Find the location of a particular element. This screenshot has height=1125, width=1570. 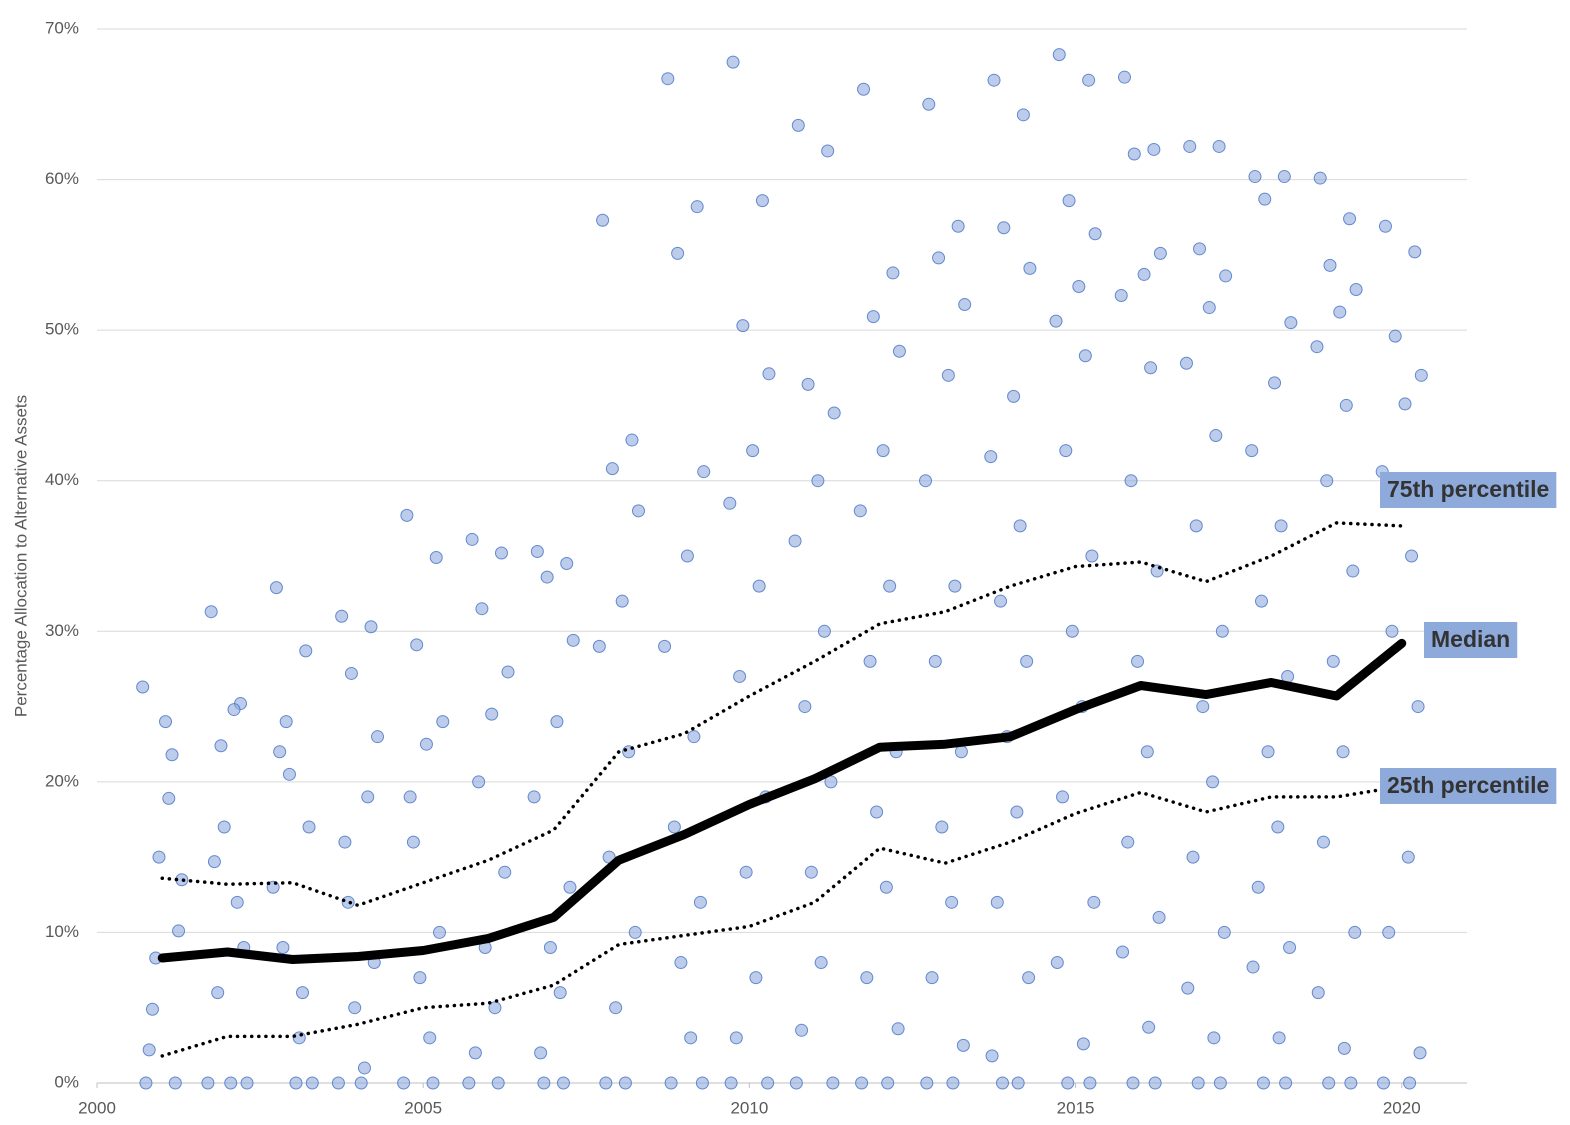

series-label: 75th percentile is located at coordinates (1468, 489).